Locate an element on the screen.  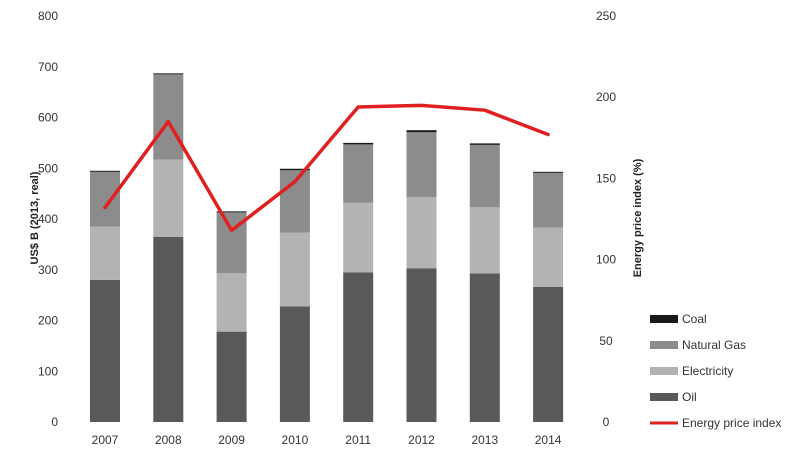
x-axis-tick-label: 2010 is located at coordinates (295, 440).